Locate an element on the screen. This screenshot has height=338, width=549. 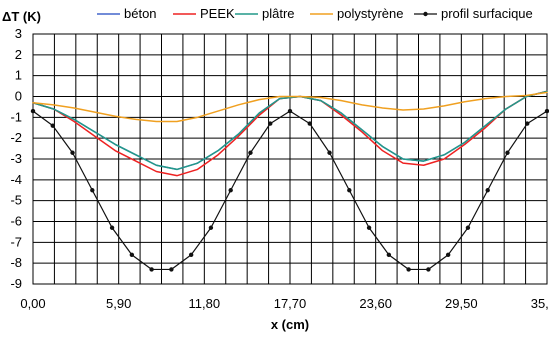
legend-label: béton is located at coordinates (140, 13).